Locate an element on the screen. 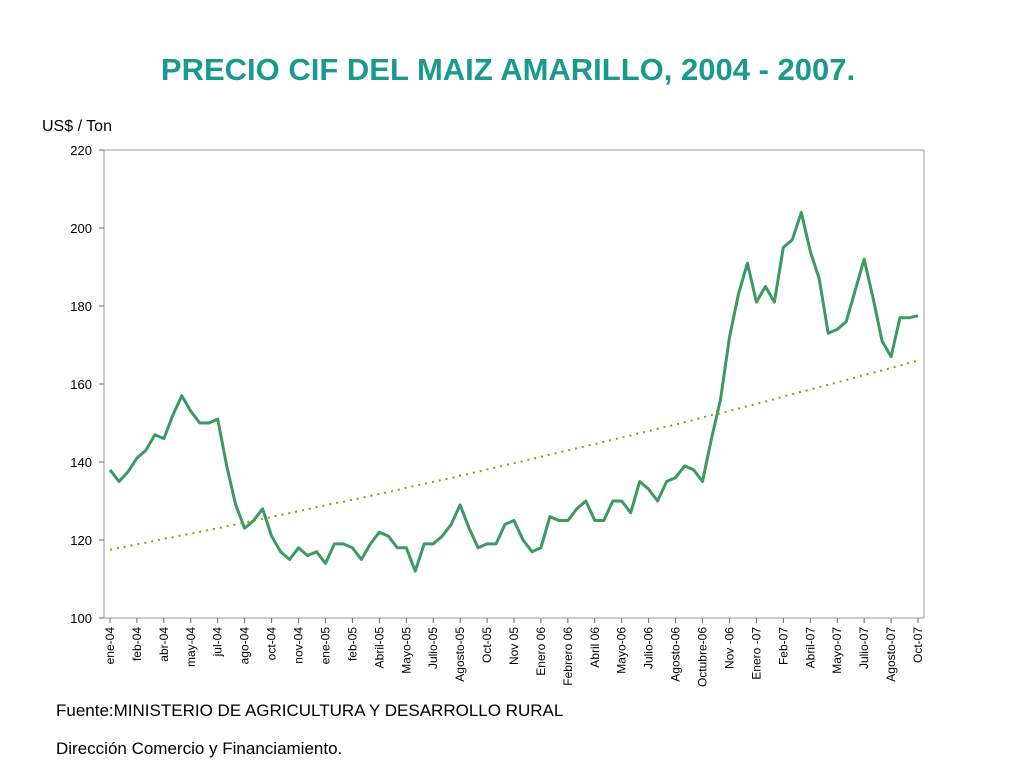 The height and width of the screenshot is (773, 1024). x-tick-label: Julio-05 is located at coordinates (433, 648).